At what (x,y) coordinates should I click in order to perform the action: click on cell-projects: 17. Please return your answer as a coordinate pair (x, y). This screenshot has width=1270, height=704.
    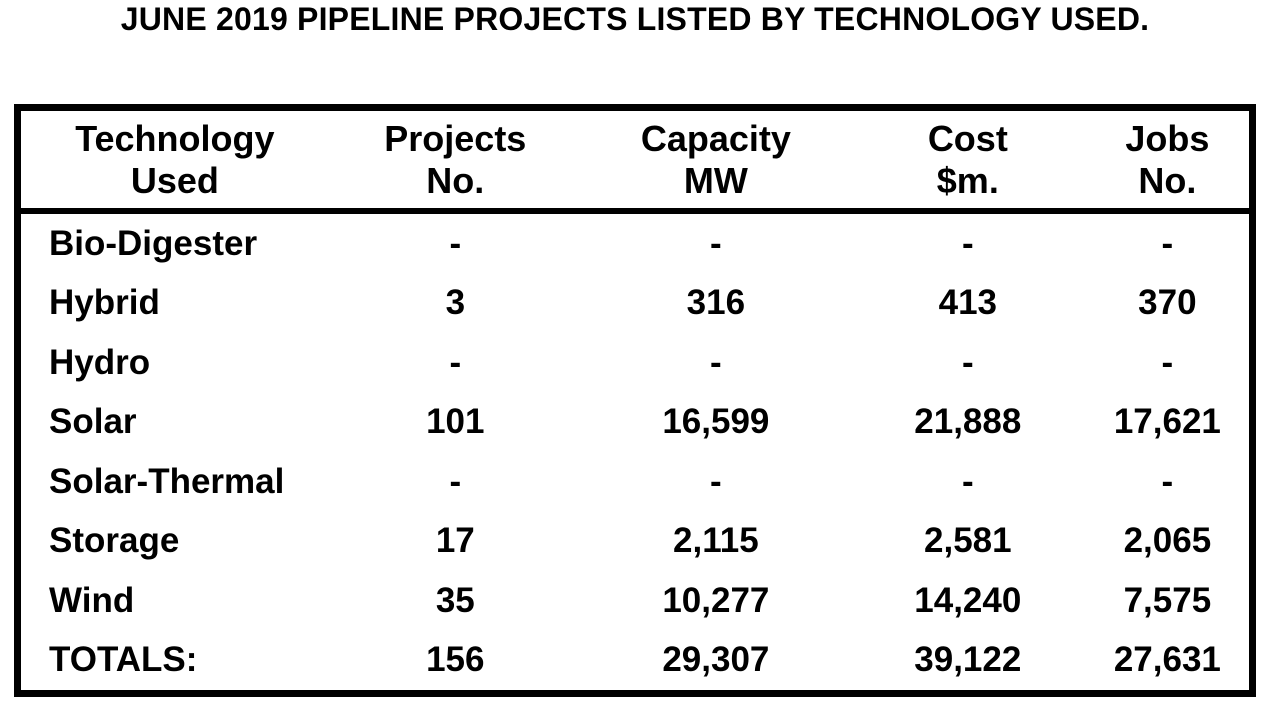
    Looking at the image, I should click on (455, 541).